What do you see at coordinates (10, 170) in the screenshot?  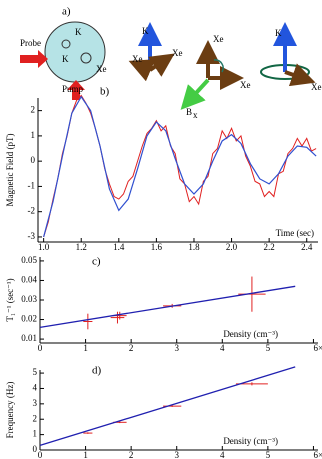 I see `y-axis-title: Magnetic Field (pT)` at bounding box center [10, 170].